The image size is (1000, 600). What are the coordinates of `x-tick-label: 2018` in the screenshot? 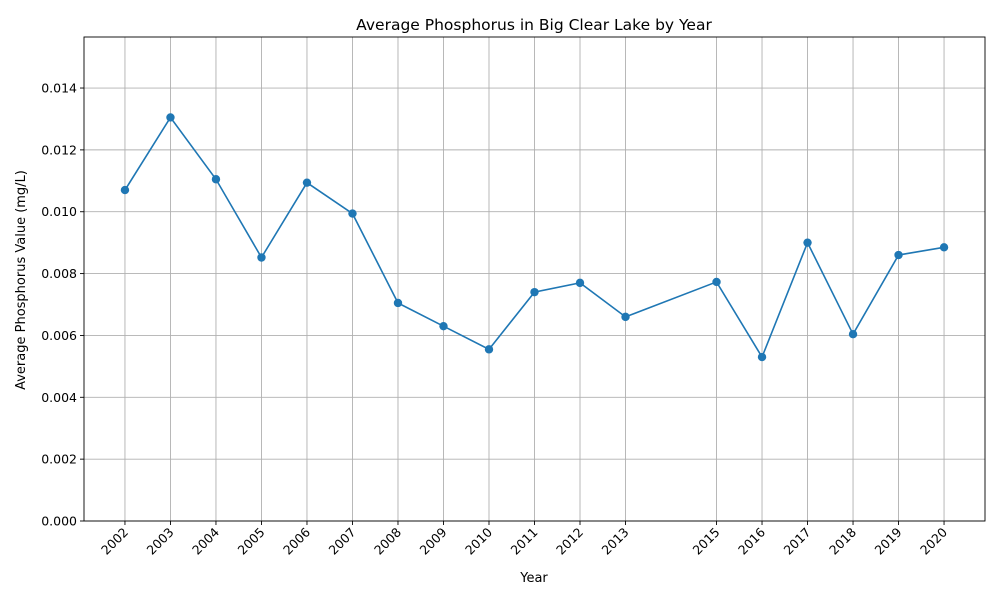 It's located at (842, 540).